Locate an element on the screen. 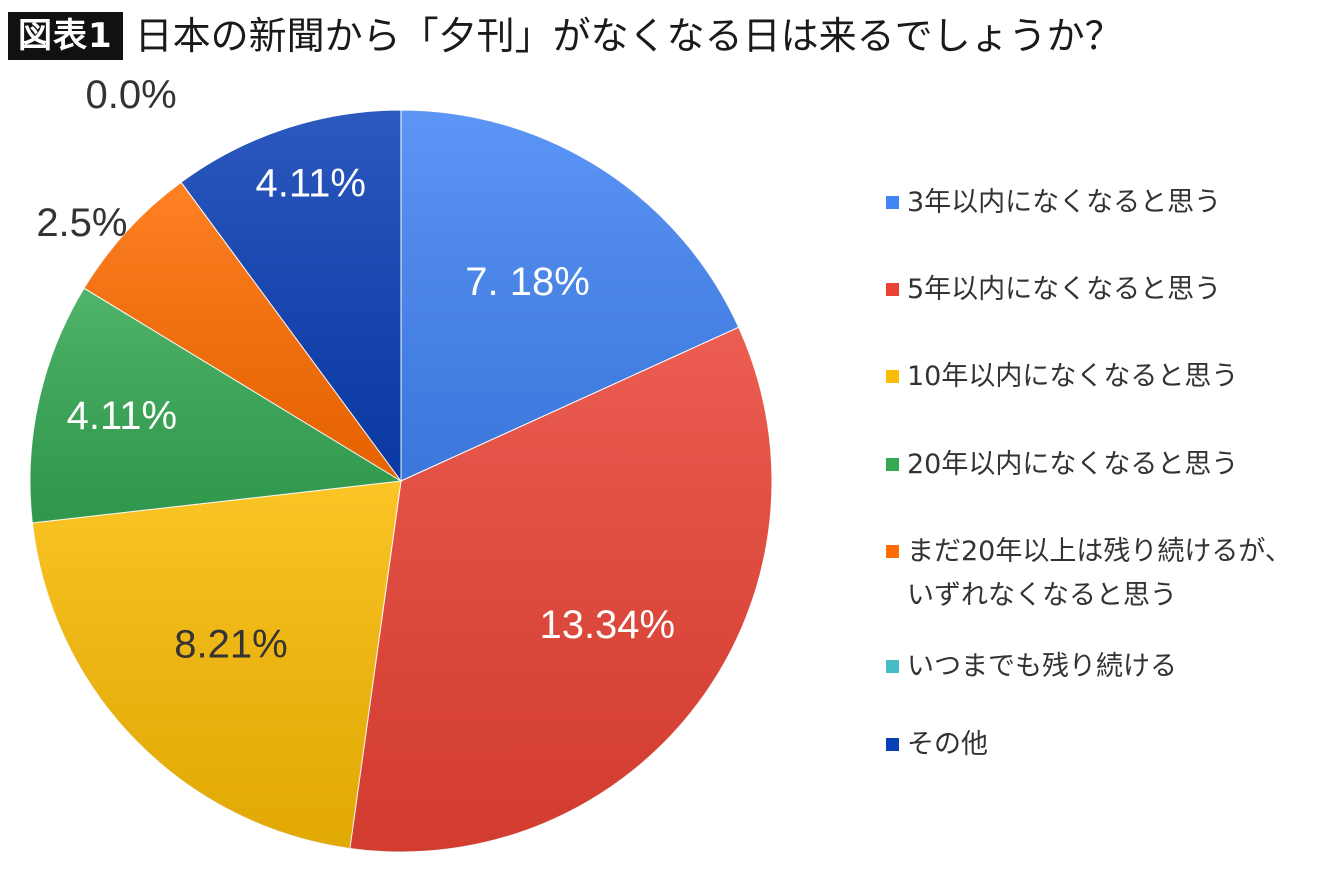 The image size is (1340, 876). legend-label: 3年以内になくなると思う is located at coordinates (1064, 202).